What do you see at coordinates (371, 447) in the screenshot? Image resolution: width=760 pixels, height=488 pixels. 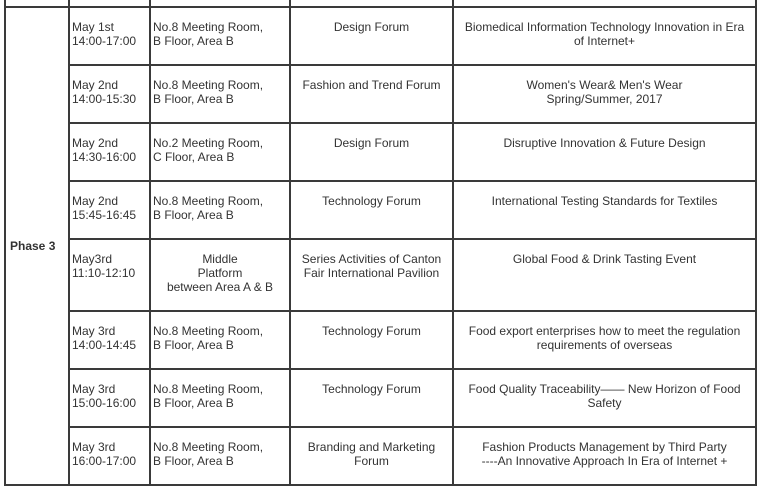 I see `forum-line: Branding and Marketing` at bounding box center [371, 447].